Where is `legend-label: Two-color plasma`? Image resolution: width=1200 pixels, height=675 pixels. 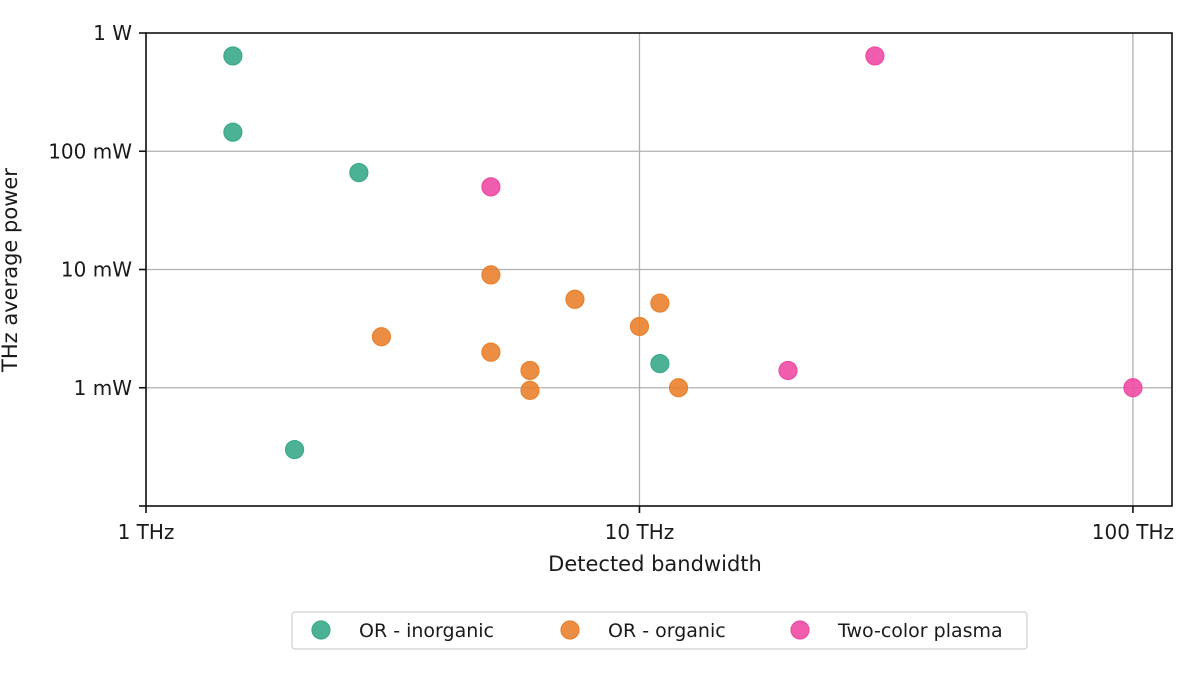 legend-label: Two-color plasma is located at coordinates (920, 631).